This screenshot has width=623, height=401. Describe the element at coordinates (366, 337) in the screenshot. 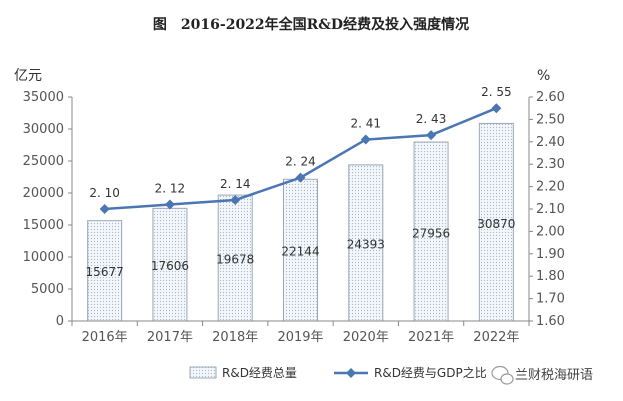

I see `x-tick-label: 2020年` at that location.